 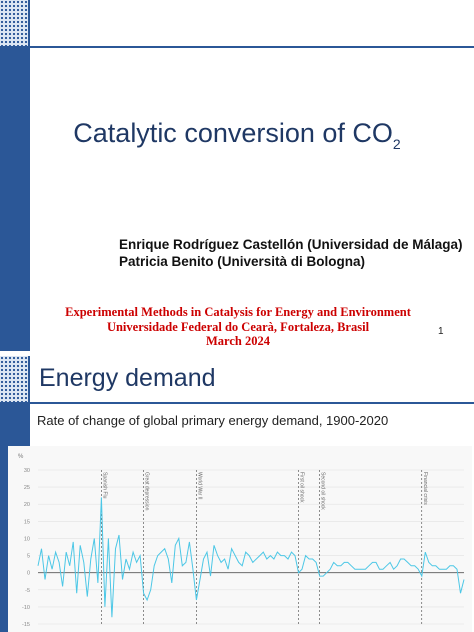 I want to click on y-tick-label: 0, so click(x=28, y=574).